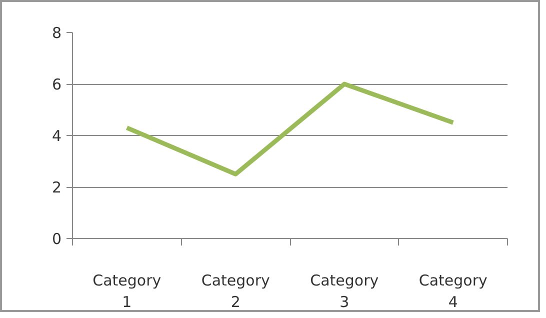 This screenshot has width=546, height=318. What do you see at coordinates (127, 292) in the screenshot?
I see `x-tick-label: Category 1` at bounding box center [127, 292].